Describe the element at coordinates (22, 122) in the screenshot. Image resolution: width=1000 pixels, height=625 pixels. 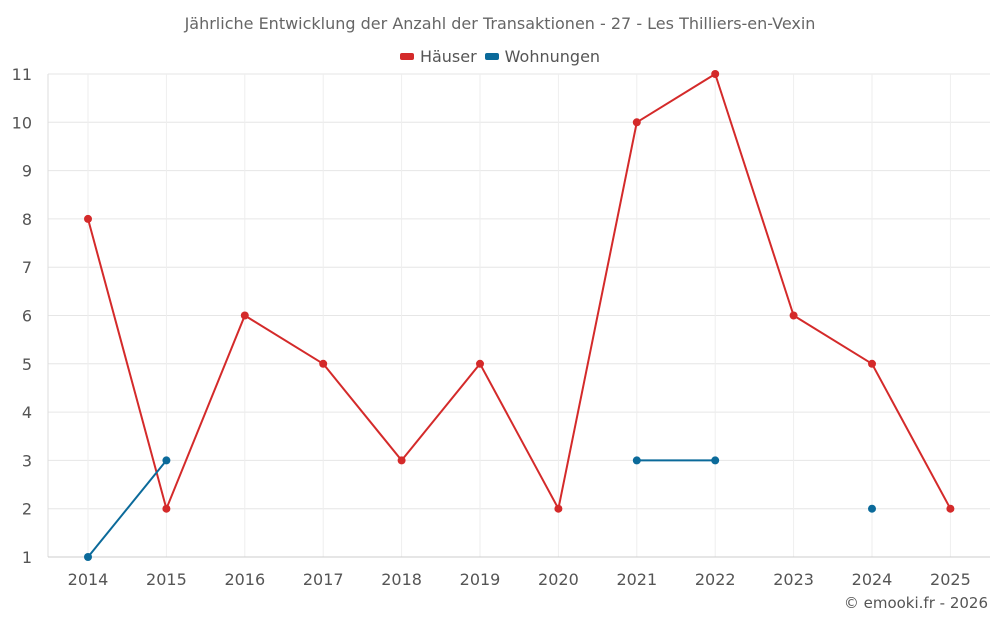
I see `y-tick-label: 10` at that location.